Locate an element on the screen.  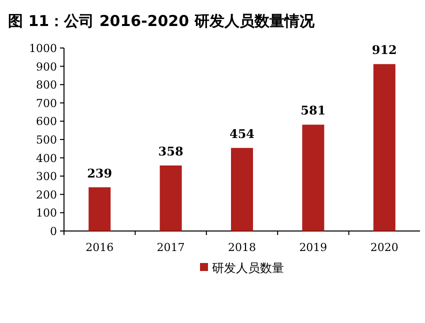
y-tick-label: 400 is located at coordinates (46, 158).